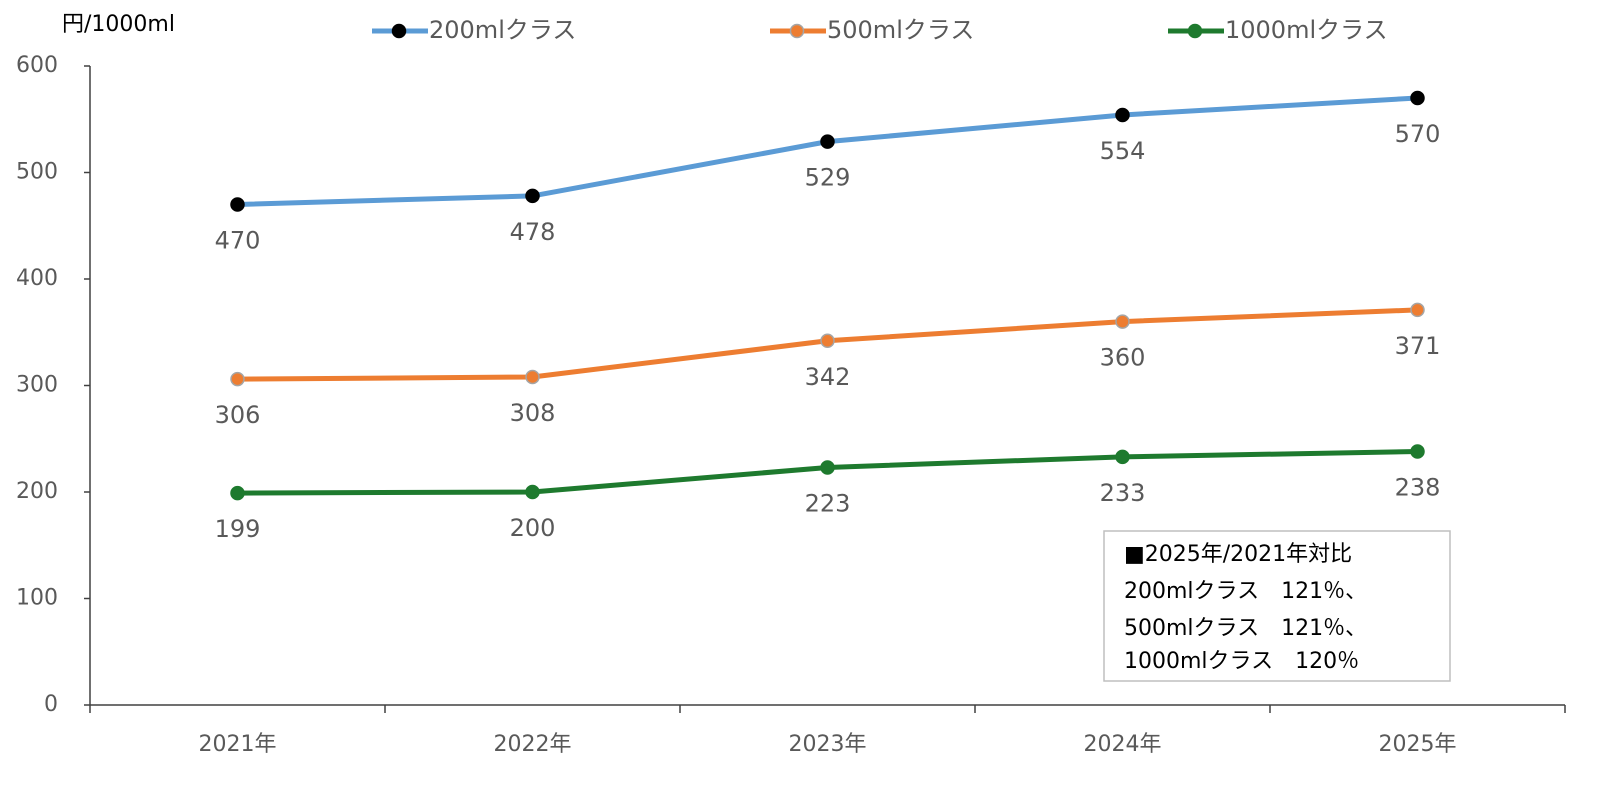 The image size is (1614, 786). I want to click on x-tick-label: 2023年, so click(828, 744).